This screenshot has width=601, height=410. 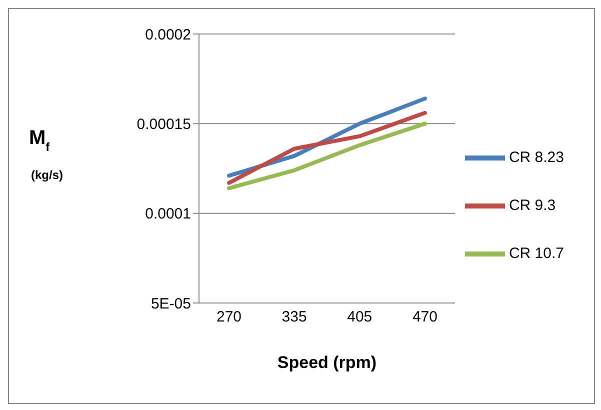 I want to click on x-tick-label: 470, so click(x=425, y=317).